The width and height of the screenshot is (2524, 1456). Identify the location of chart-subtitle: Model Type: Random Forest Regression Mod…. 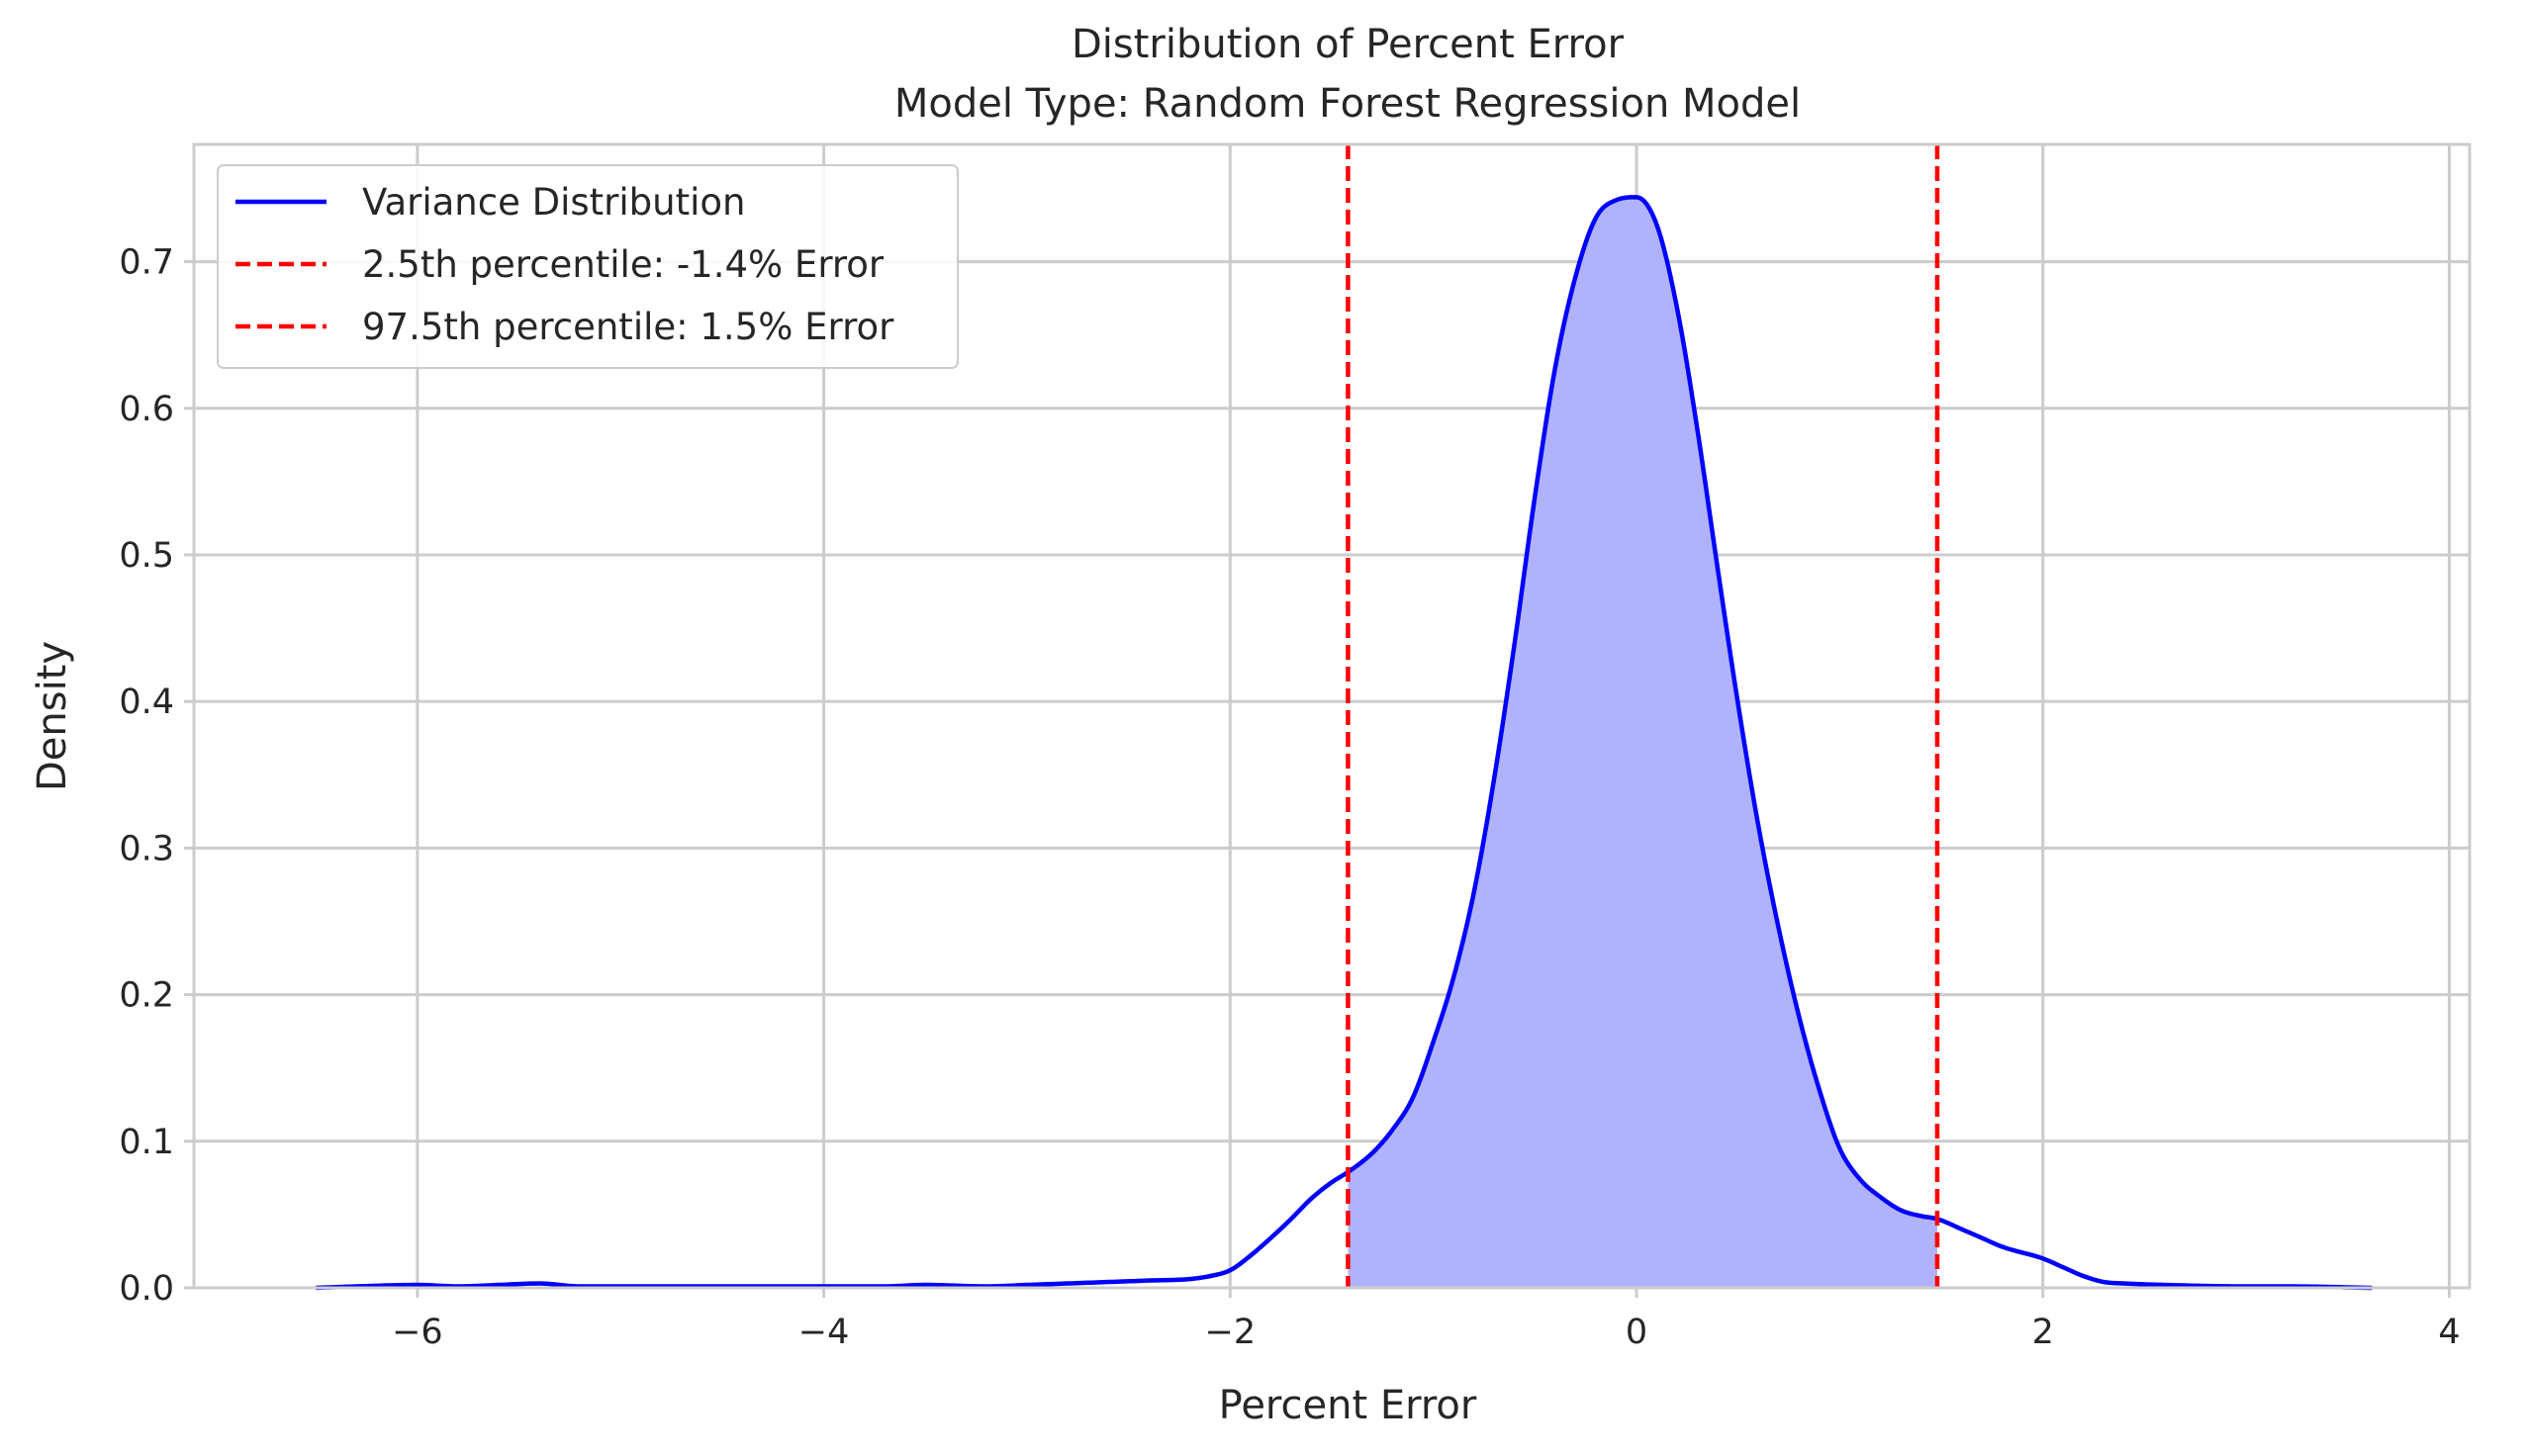
(1347, 104).